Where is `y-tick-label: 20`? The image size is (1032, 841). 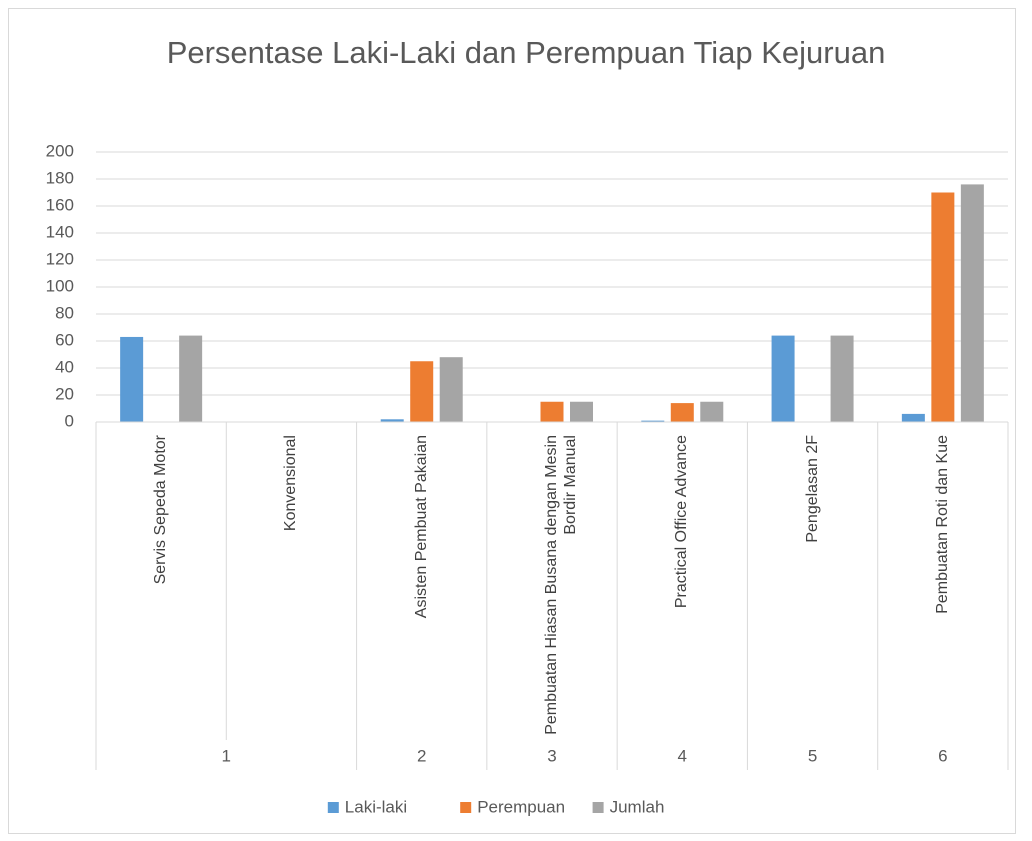
y-tick-label: 20 is located at coordinates (64, 393).